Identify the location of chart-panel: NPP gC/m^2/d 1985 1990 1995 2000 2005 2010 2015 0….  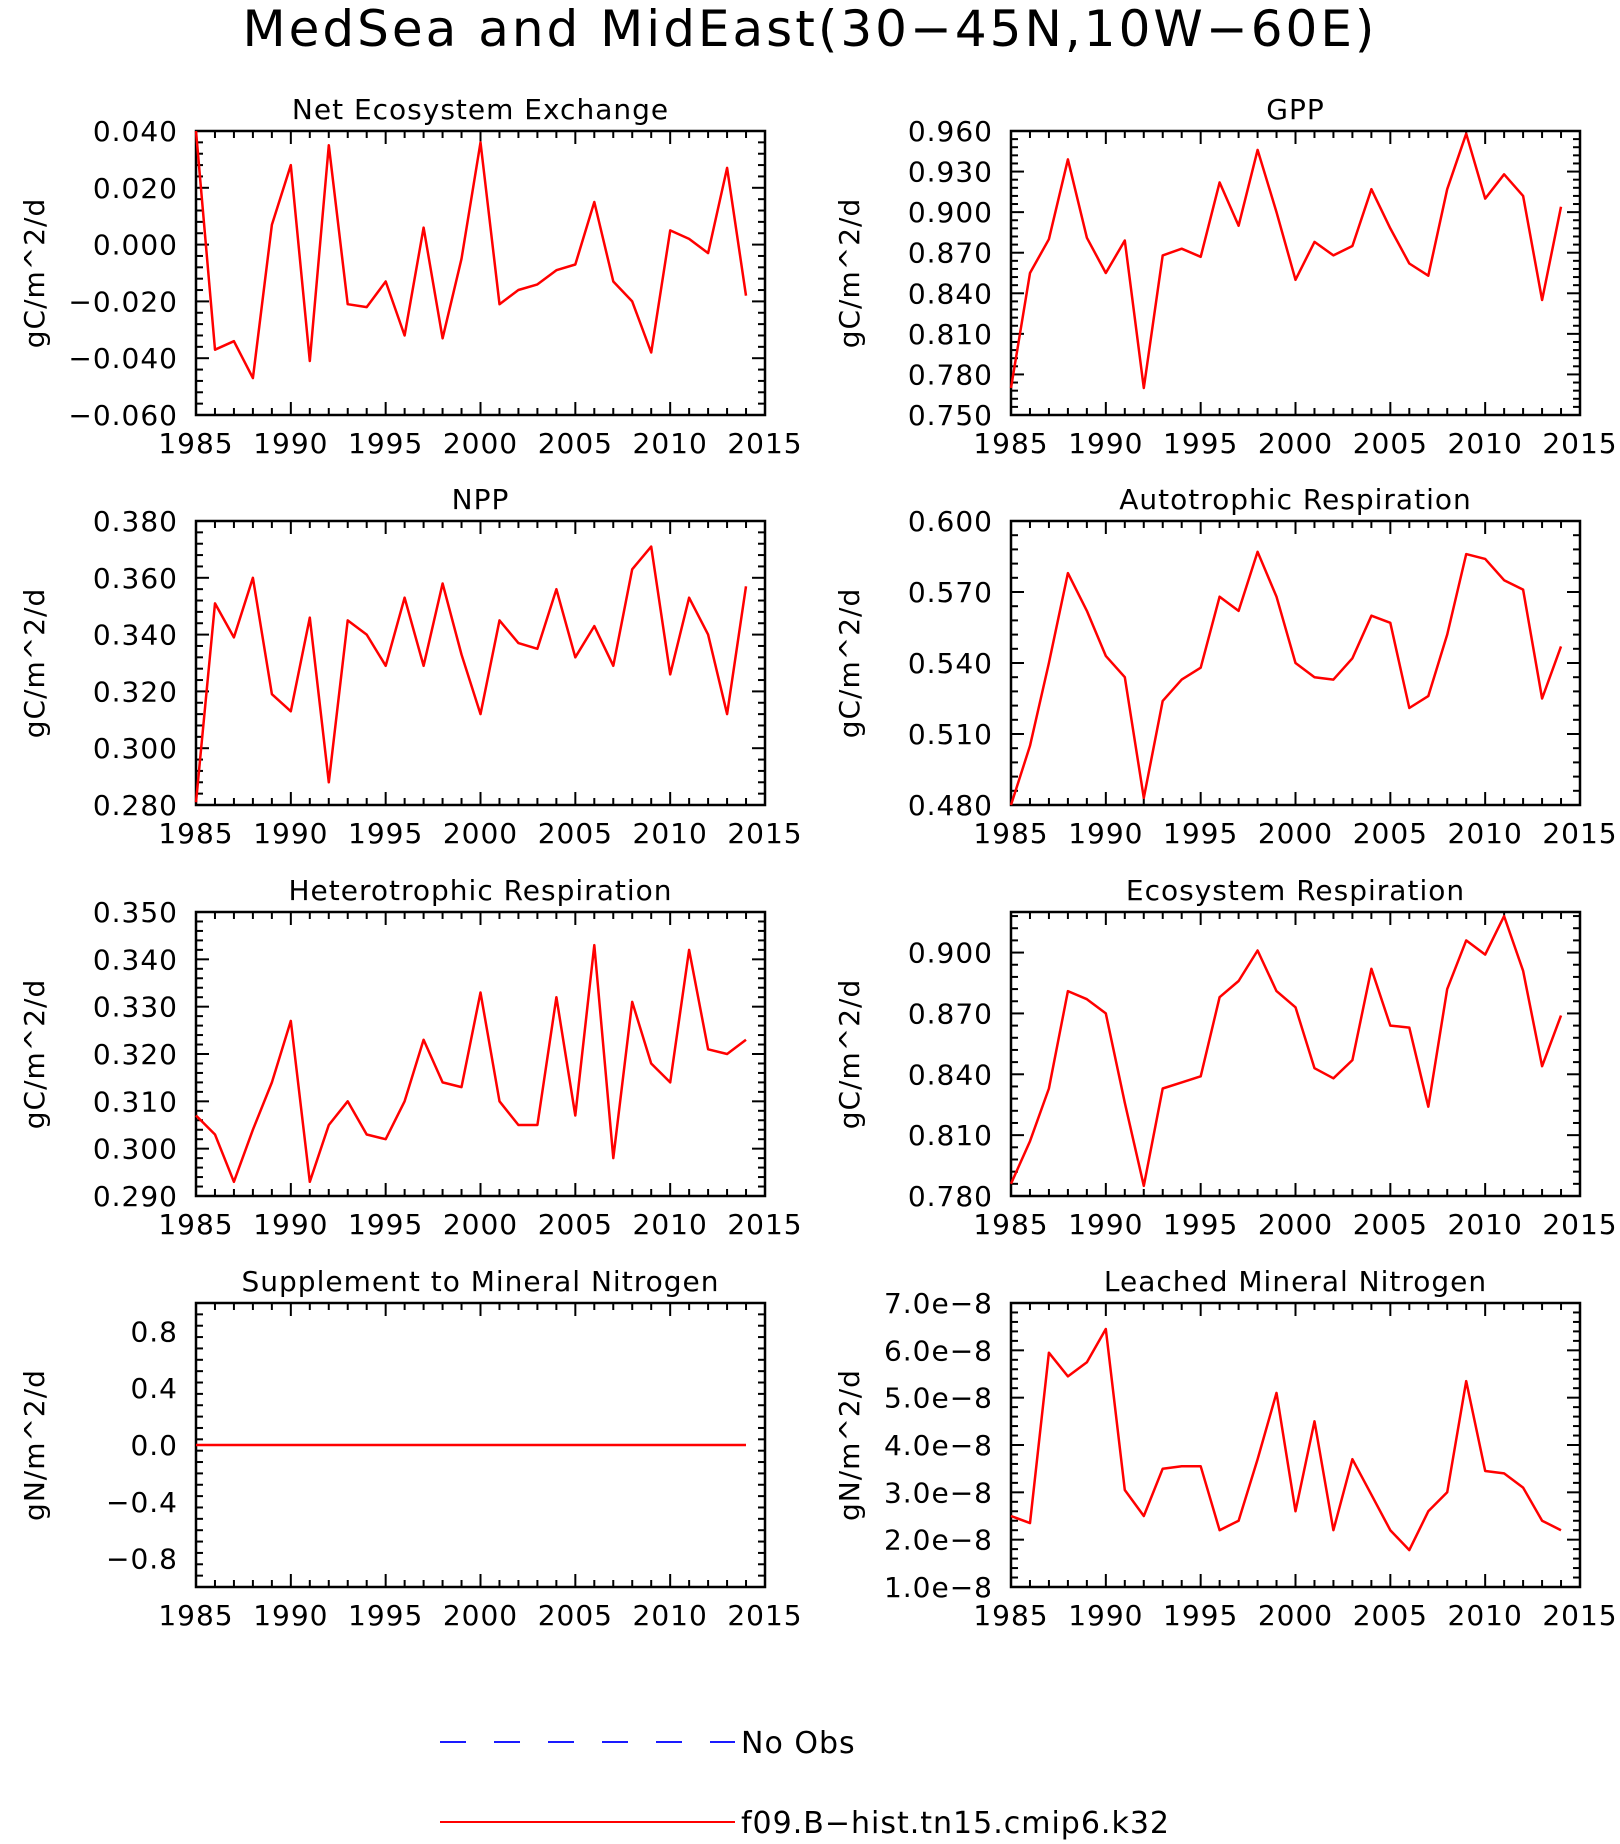
(410, 666).